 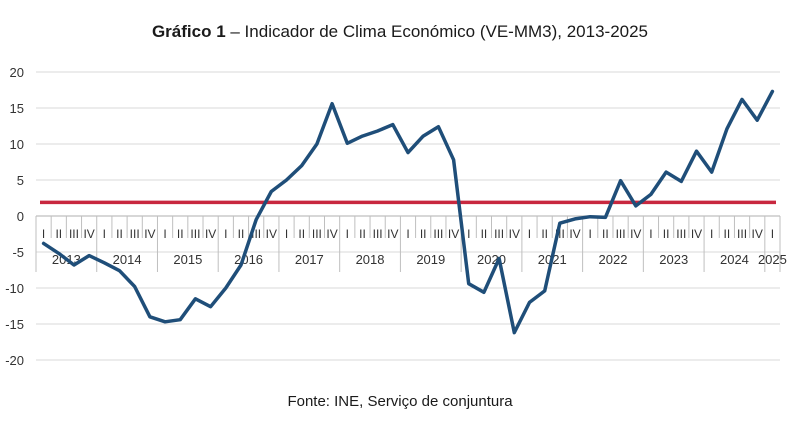 What do you see at coordinates (14, 324) in the screenshot?
I see `y-tick-label: -15` at bounding box center [14, 324].